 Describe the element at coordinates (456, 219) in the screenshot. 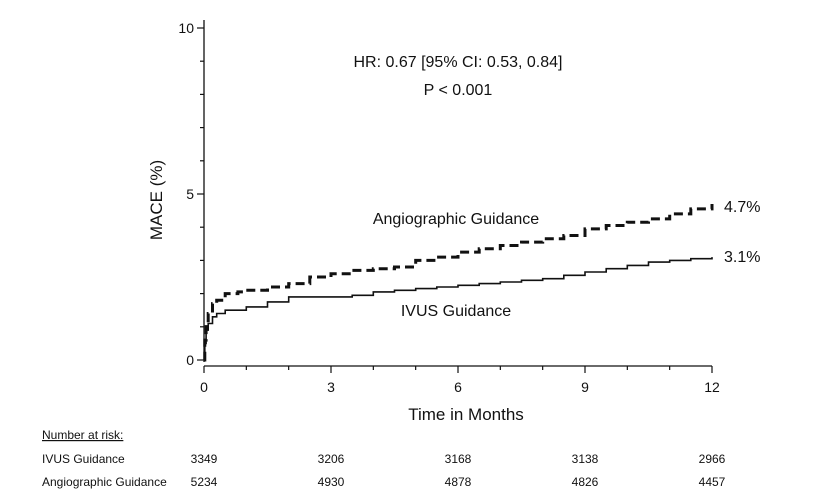

I see `series-label-angiographic: Angiographic Guidance` at that location.